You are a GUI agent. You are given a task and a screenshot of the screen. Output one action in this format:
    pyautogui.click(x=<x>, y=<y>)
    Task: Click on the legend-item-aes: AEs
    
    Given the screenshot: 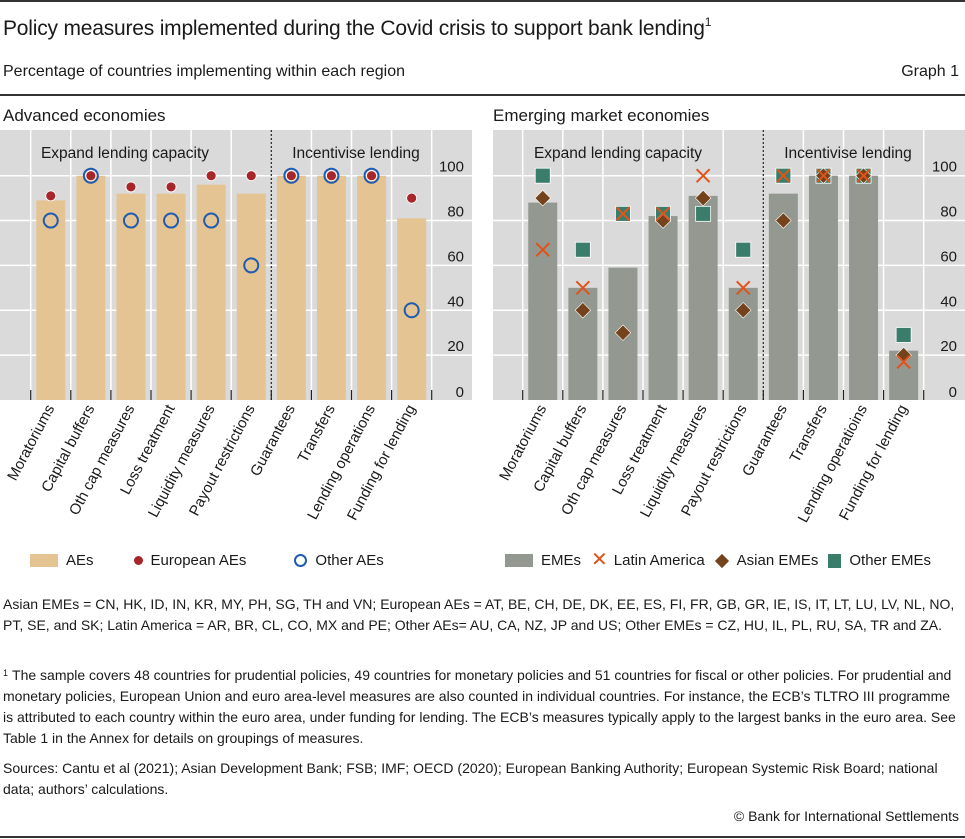 What is the action you would take?
    pyautogui.click(x=62, y=560)
    